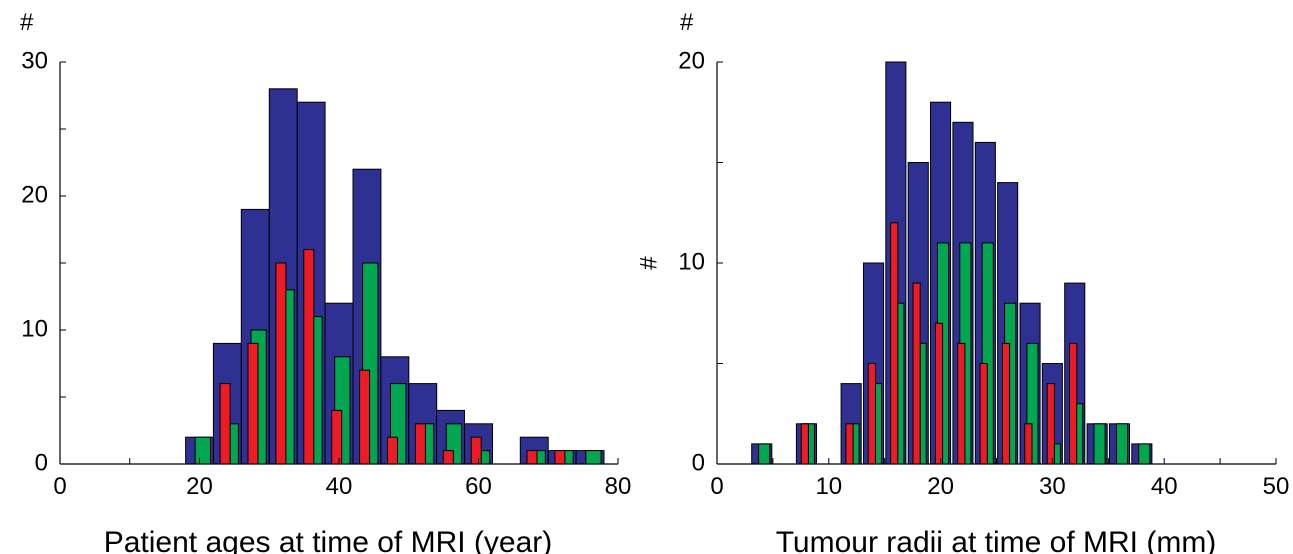 Image resolution: width=1293 pixels, height=554 pixels. I want to click on x-tick-label: 60, so click(478, 486).